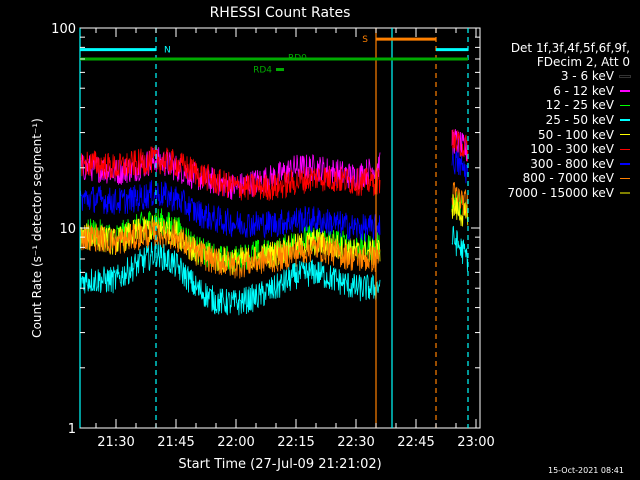 The image size is (640, 480). What do you see at coordinates (572, 149) in the screenshot?
I see `legend-item-label: 100 - 300 keV` at bounding box center [572, 149].